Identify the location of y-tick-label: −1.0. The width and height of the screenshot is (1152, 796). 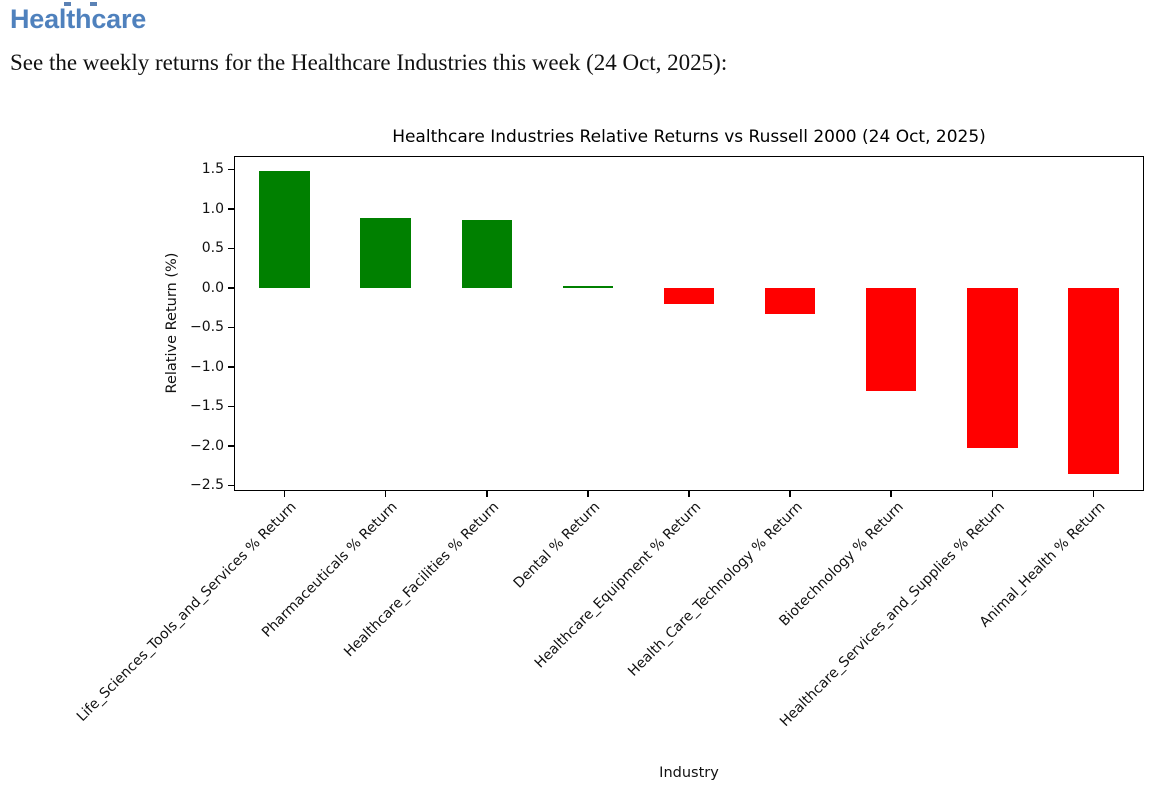
(207, 366).